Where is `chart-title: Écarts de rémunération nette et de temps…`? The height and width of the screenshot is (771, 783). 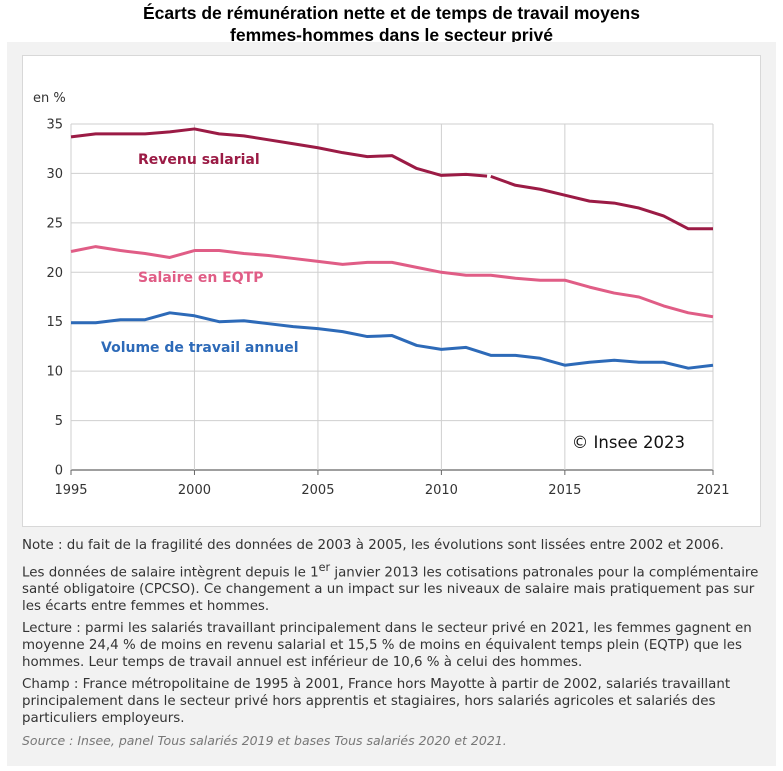 chart-title: Écarts de rémunération nette et de temps… is located at coordinates (391, 24).